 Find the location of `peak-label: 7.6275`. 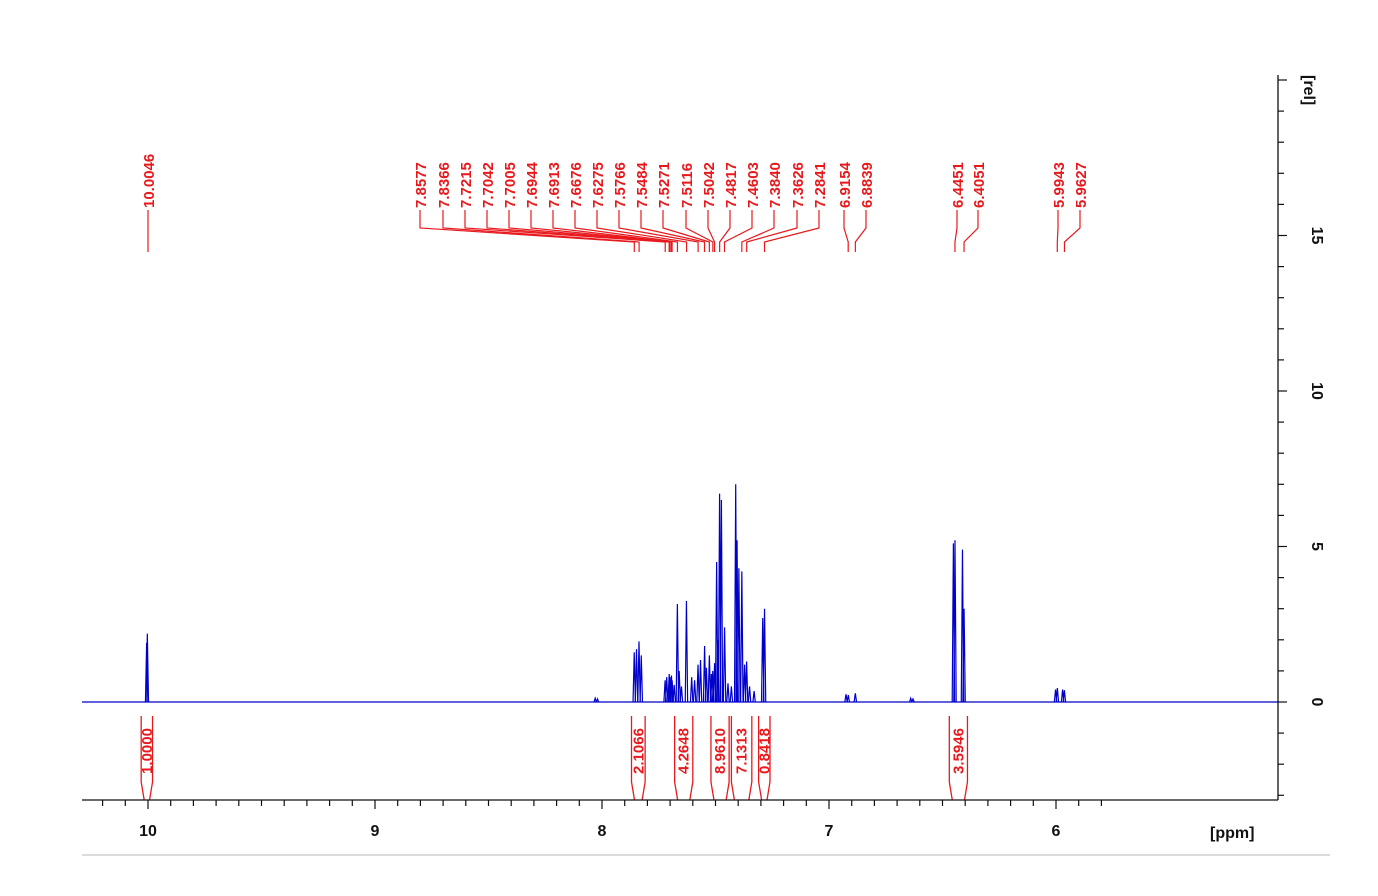

peak-label: 7.6275 is located at coordinates (598, 185).